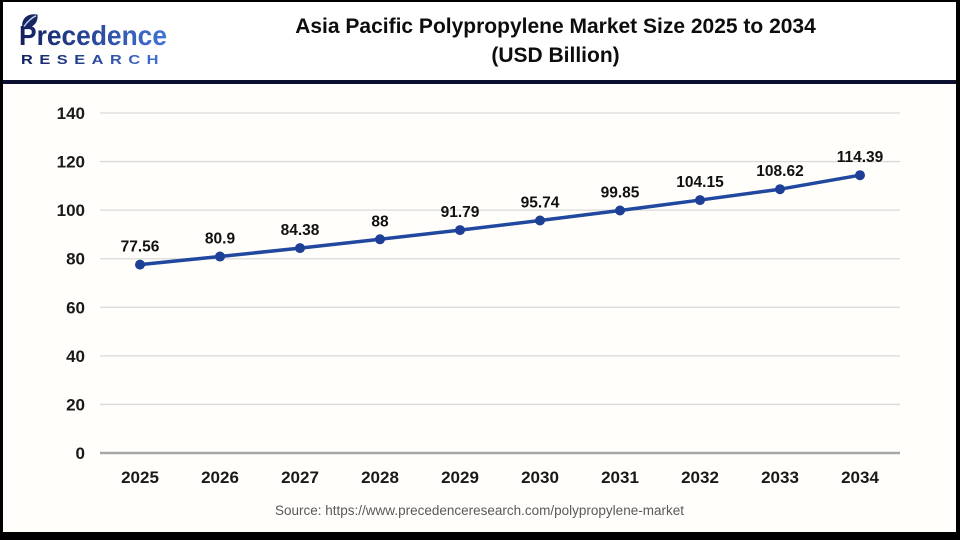 Image resolution: width=960 pixels, height=540 pixels. What do you see at coordinates (460, 212) in the screenshot?
I see `data-label-2029: 91.79` at bounding box center [460, 212].